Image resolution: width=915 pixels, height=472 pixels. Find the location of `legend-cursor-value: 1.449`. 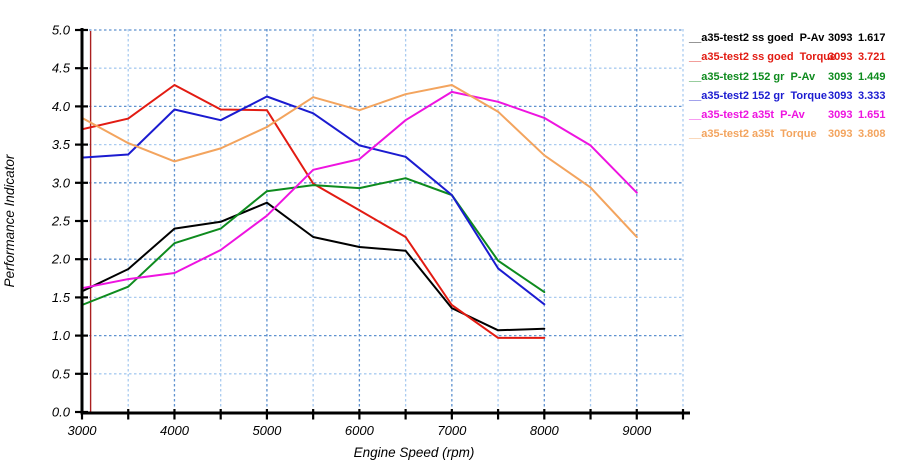

legend-cursor-value: 1.449 is located at coordinates (872, 76).